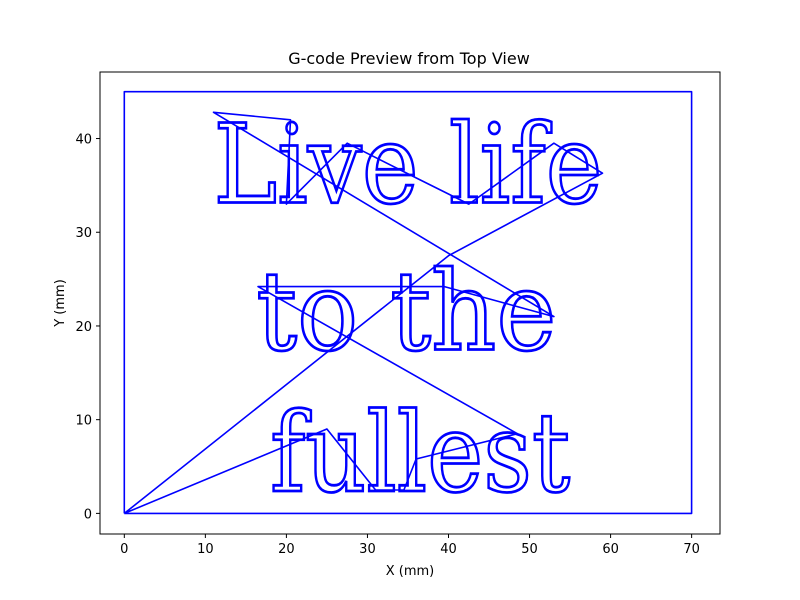 The height and width of the screenshot is (600, 800). I want to click on y-tick-label: 0, so click(88, 514).